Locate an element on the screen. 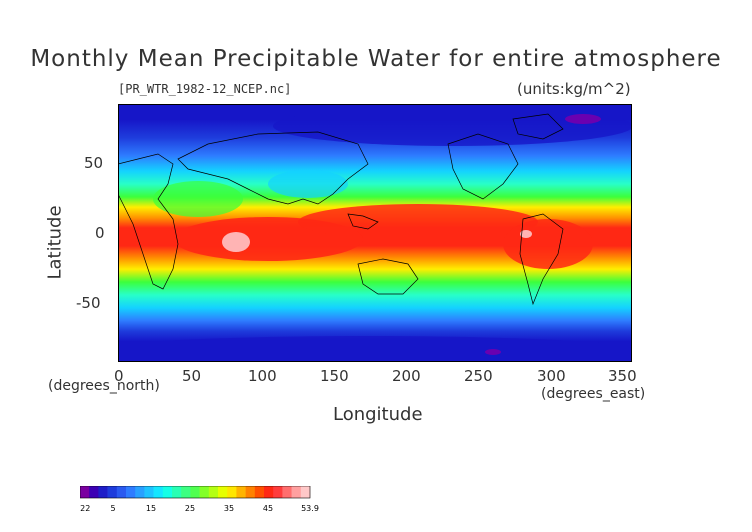  y-tick-0: 0 is located at coordinates (100, 233).